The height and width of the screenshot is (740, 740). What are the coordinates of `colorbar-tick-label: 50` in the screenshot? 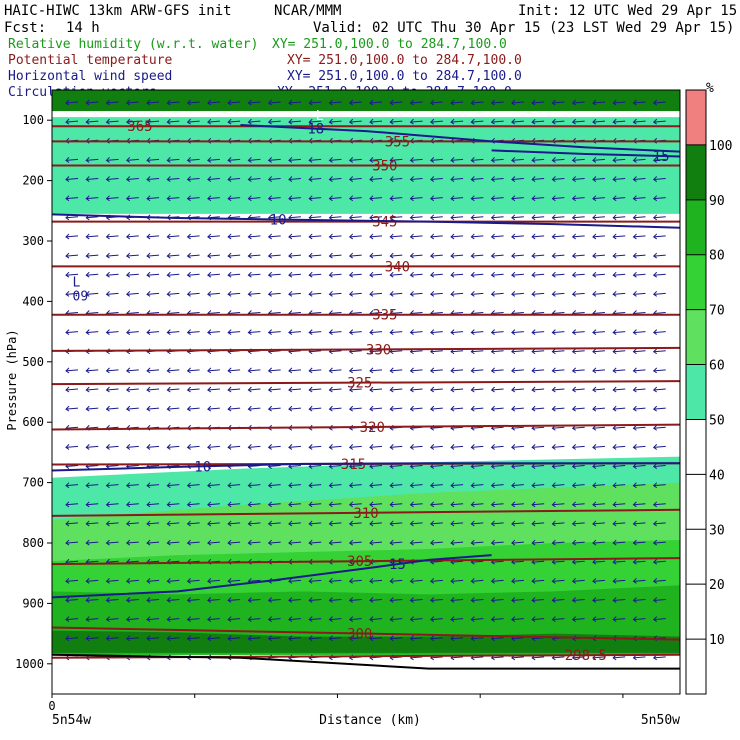 It's located at (717, 420).